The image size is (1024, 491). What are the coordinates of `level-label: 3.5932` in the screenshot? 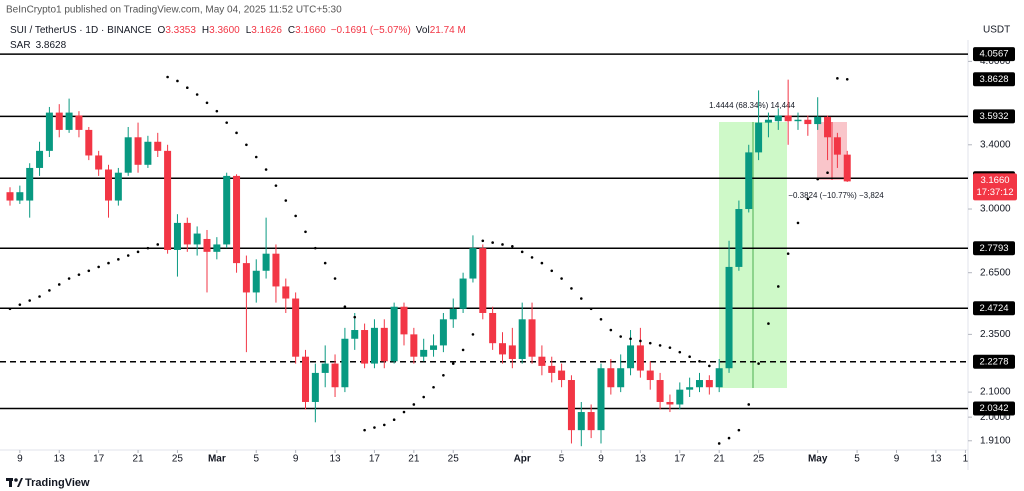 It's located at (993, 116).